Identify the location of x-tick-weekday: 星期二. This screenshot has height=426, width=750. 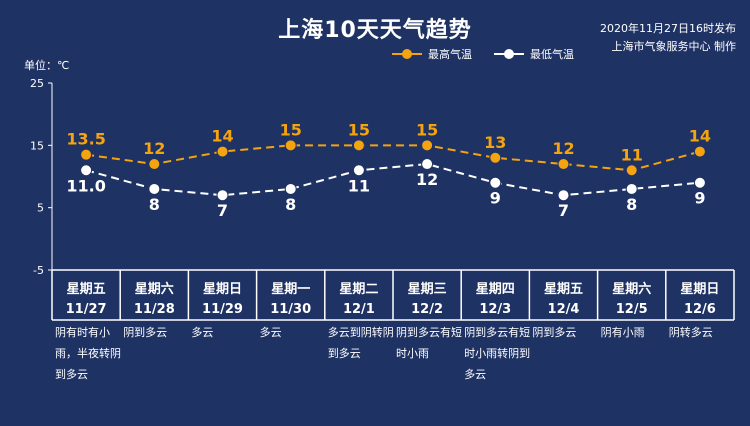
(358, 289).